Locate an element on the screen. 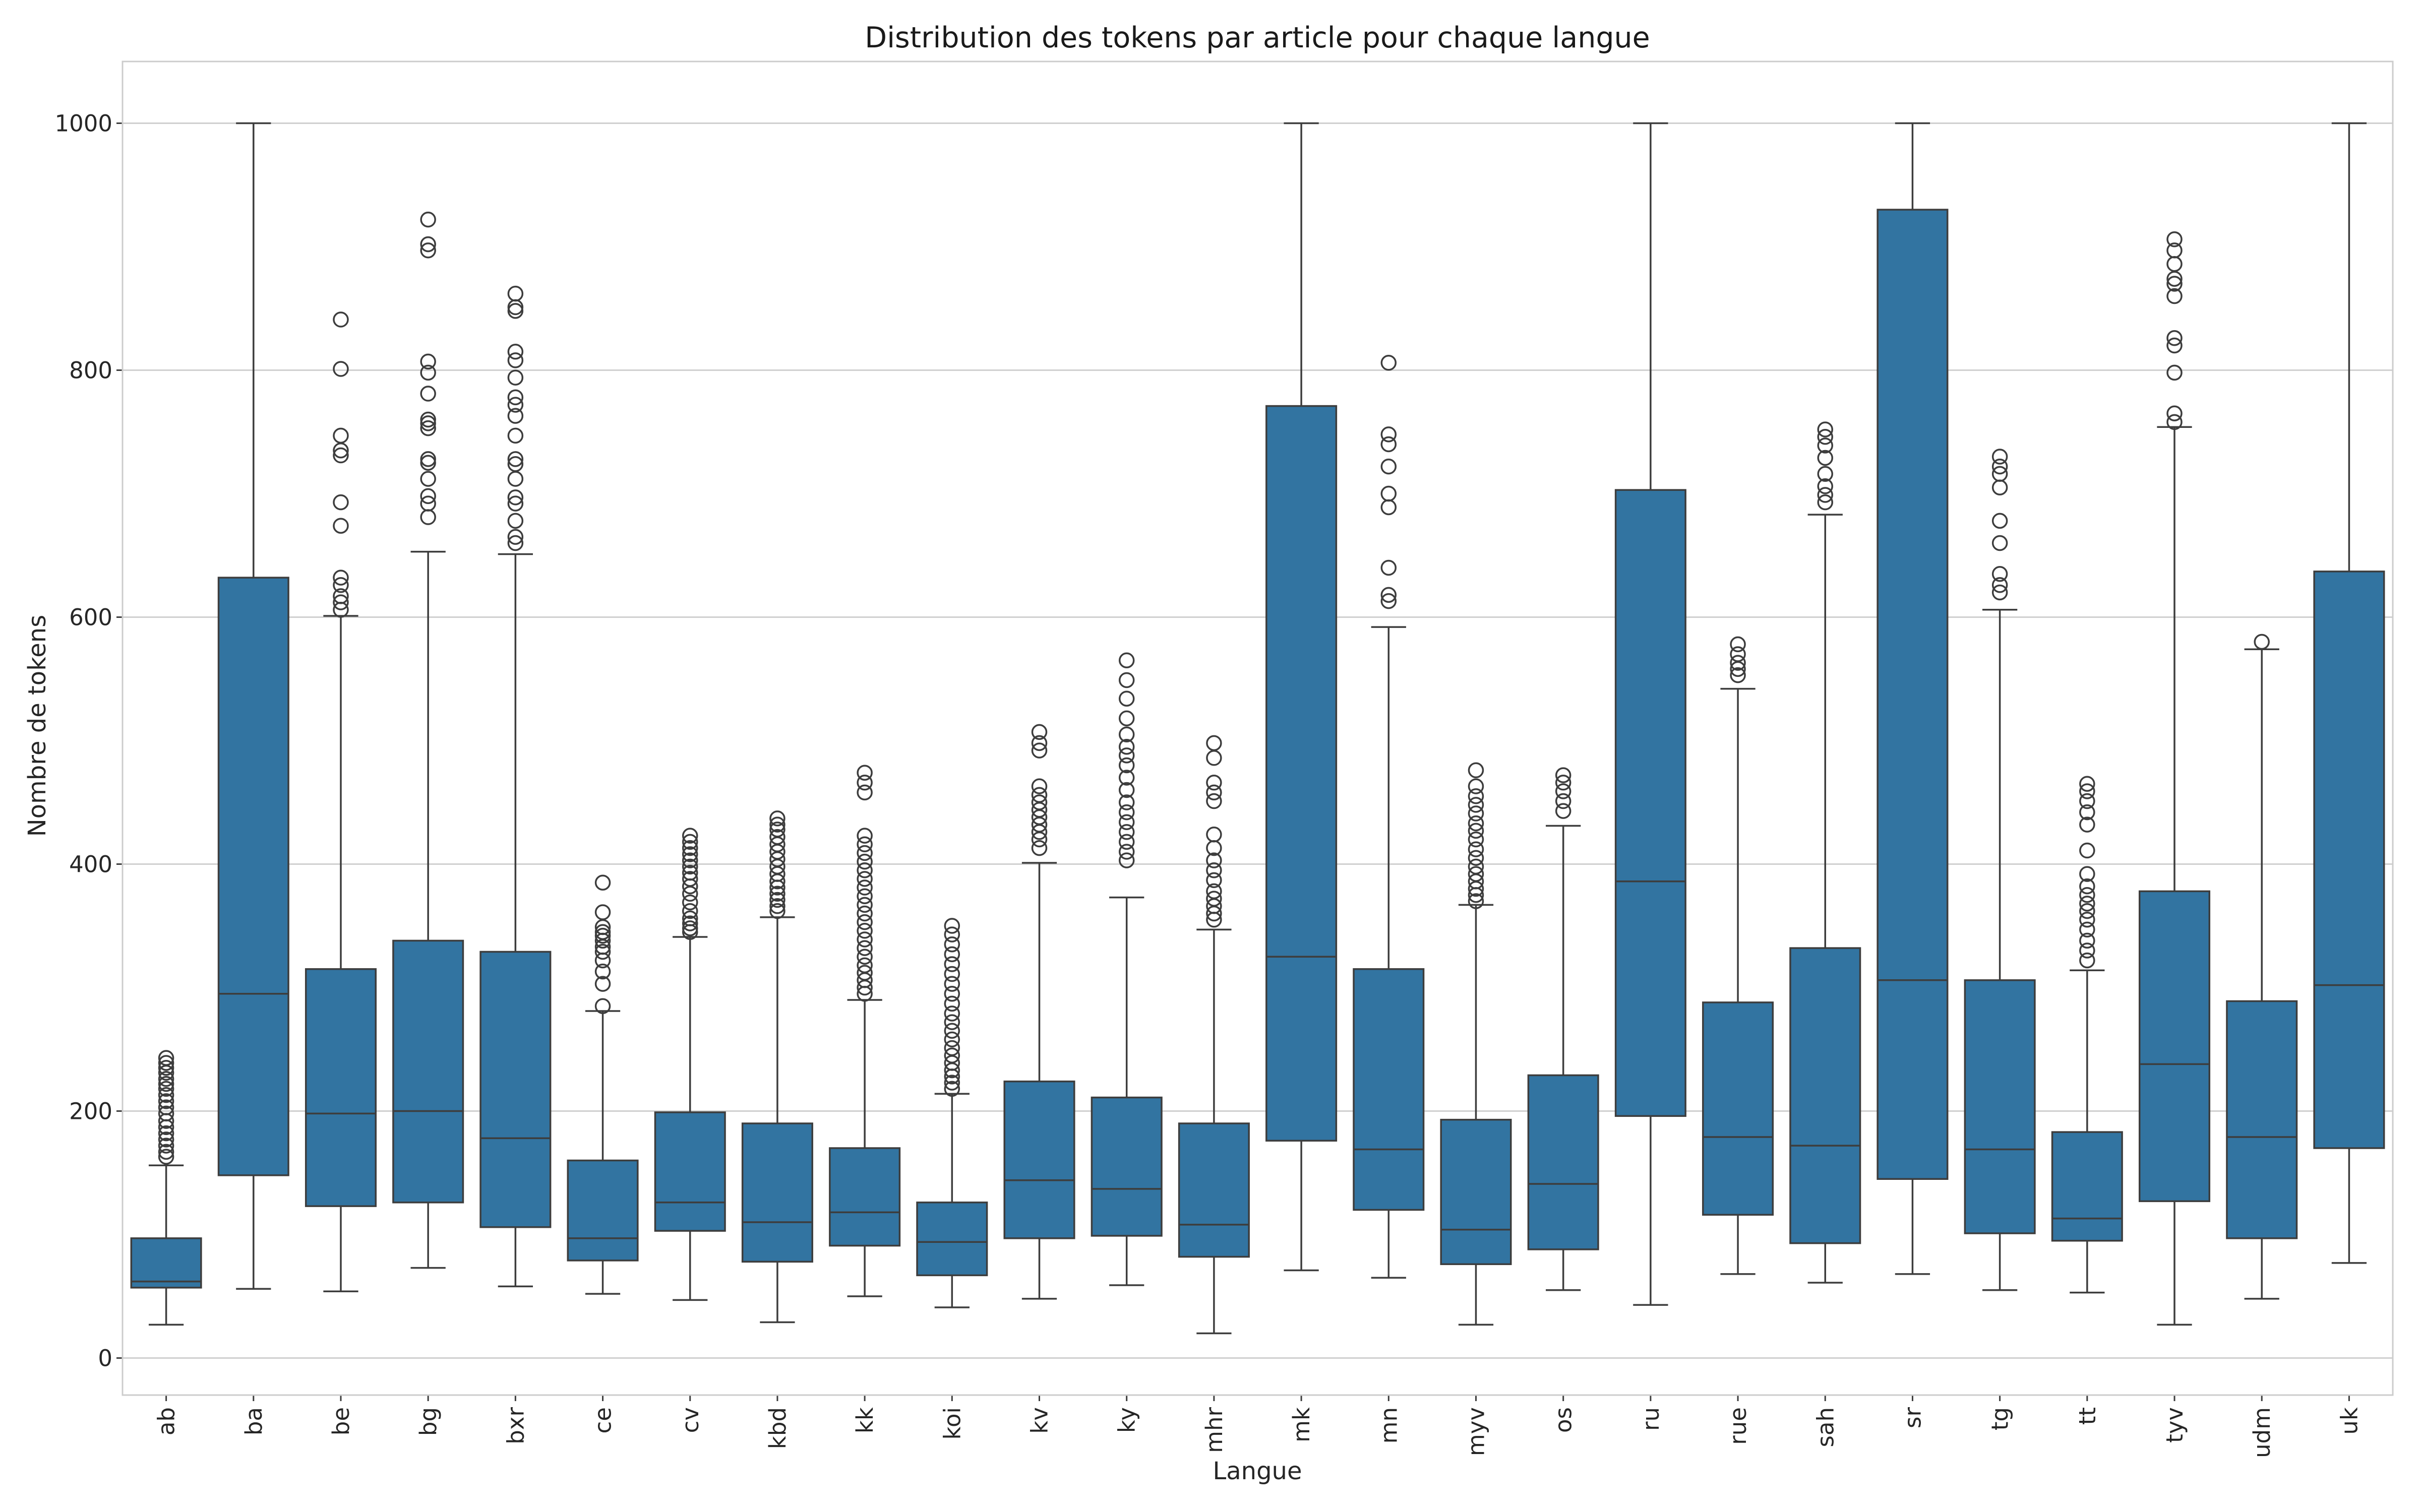 Image resolution: width=2420 pixels, height=1512 pixels. box-ru is located at coordinates (1650, 714).